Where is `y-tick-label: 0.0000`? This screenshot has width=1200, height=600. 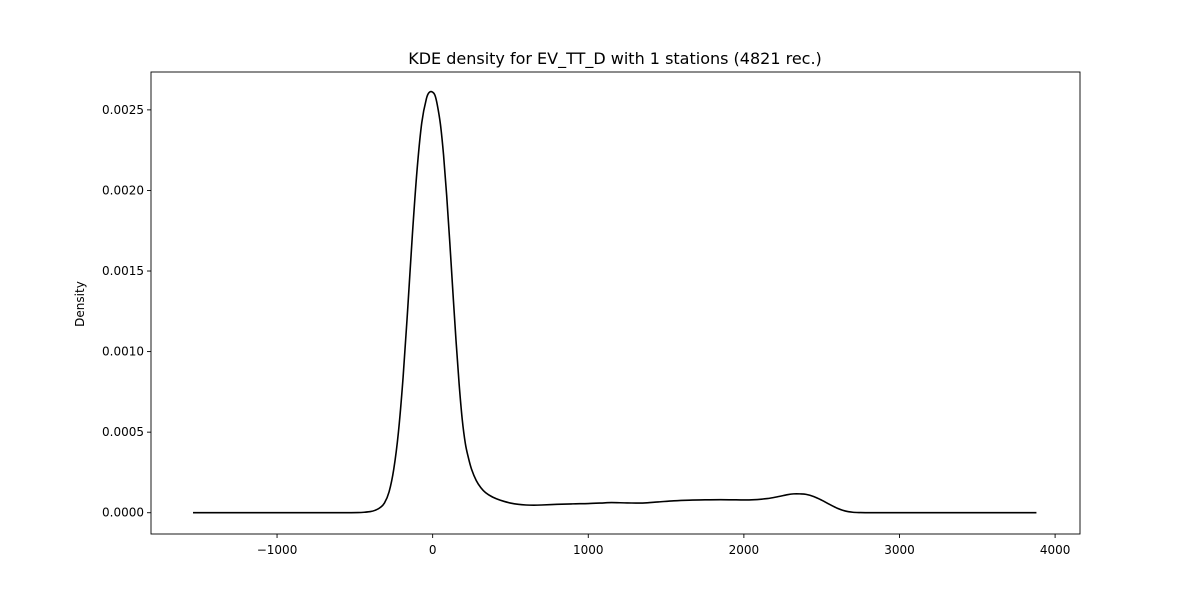
y-tick-label: 0.0000 is located at coordinates (123, 513).